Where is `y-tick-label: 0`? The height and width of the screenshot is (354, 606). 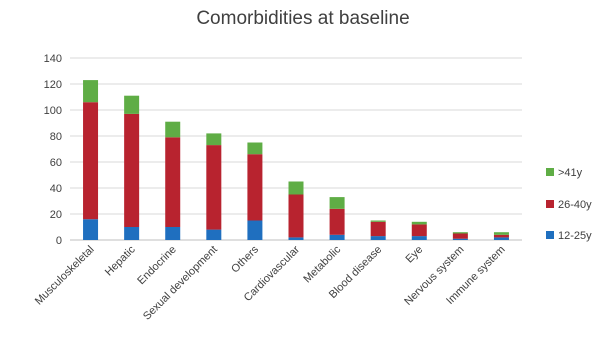 y-tick-label: 0 is located at coordinates (59, 241).